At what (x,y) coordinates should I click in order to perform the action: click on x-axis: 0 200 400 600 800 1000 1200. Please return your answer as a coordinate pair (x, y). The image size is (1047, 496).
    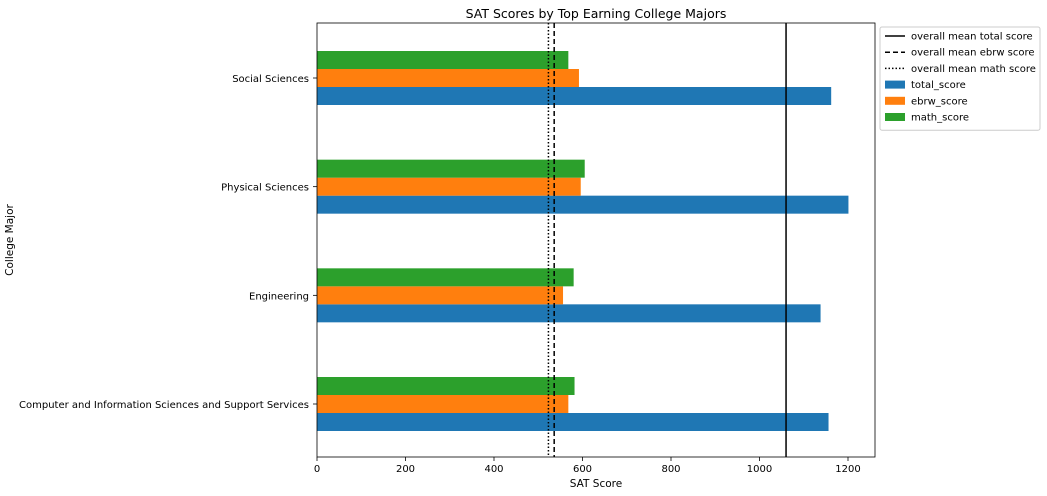
    Looking at the image, I should click on (587, 466).